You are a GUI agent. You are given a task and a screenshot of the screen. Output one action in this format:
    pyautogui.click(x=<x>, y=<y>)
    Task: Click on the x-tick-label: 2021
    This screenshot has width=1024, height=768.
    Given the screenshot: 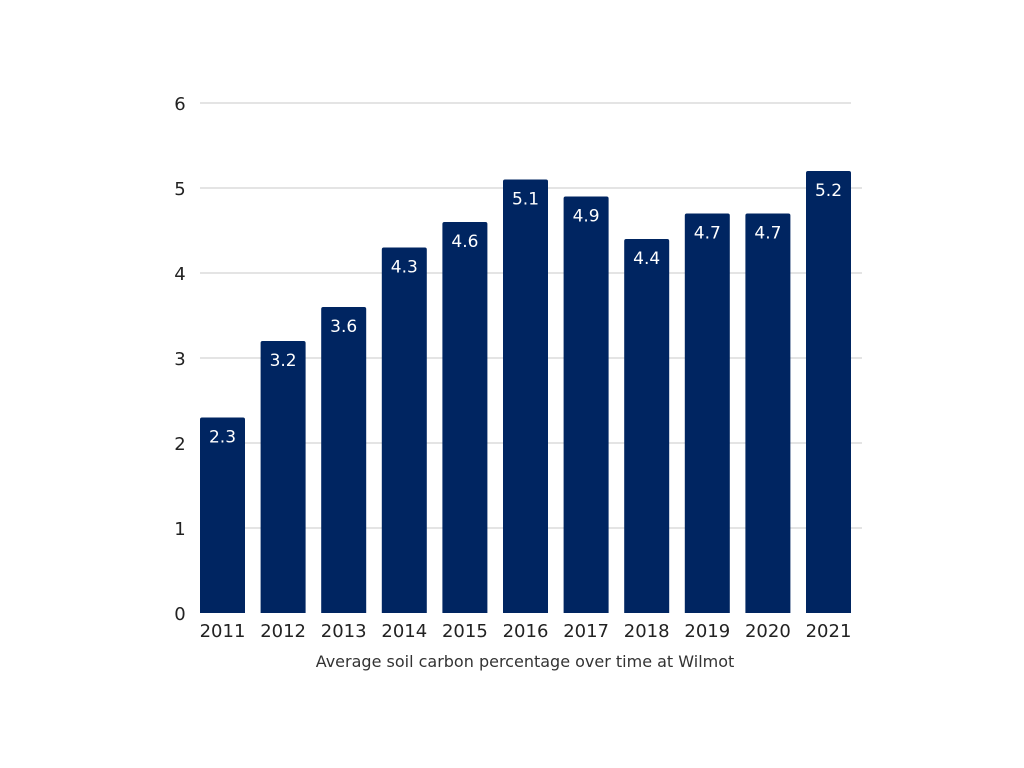 What is the action you would take?
    pyautogui.click(x=829, y=631)
    